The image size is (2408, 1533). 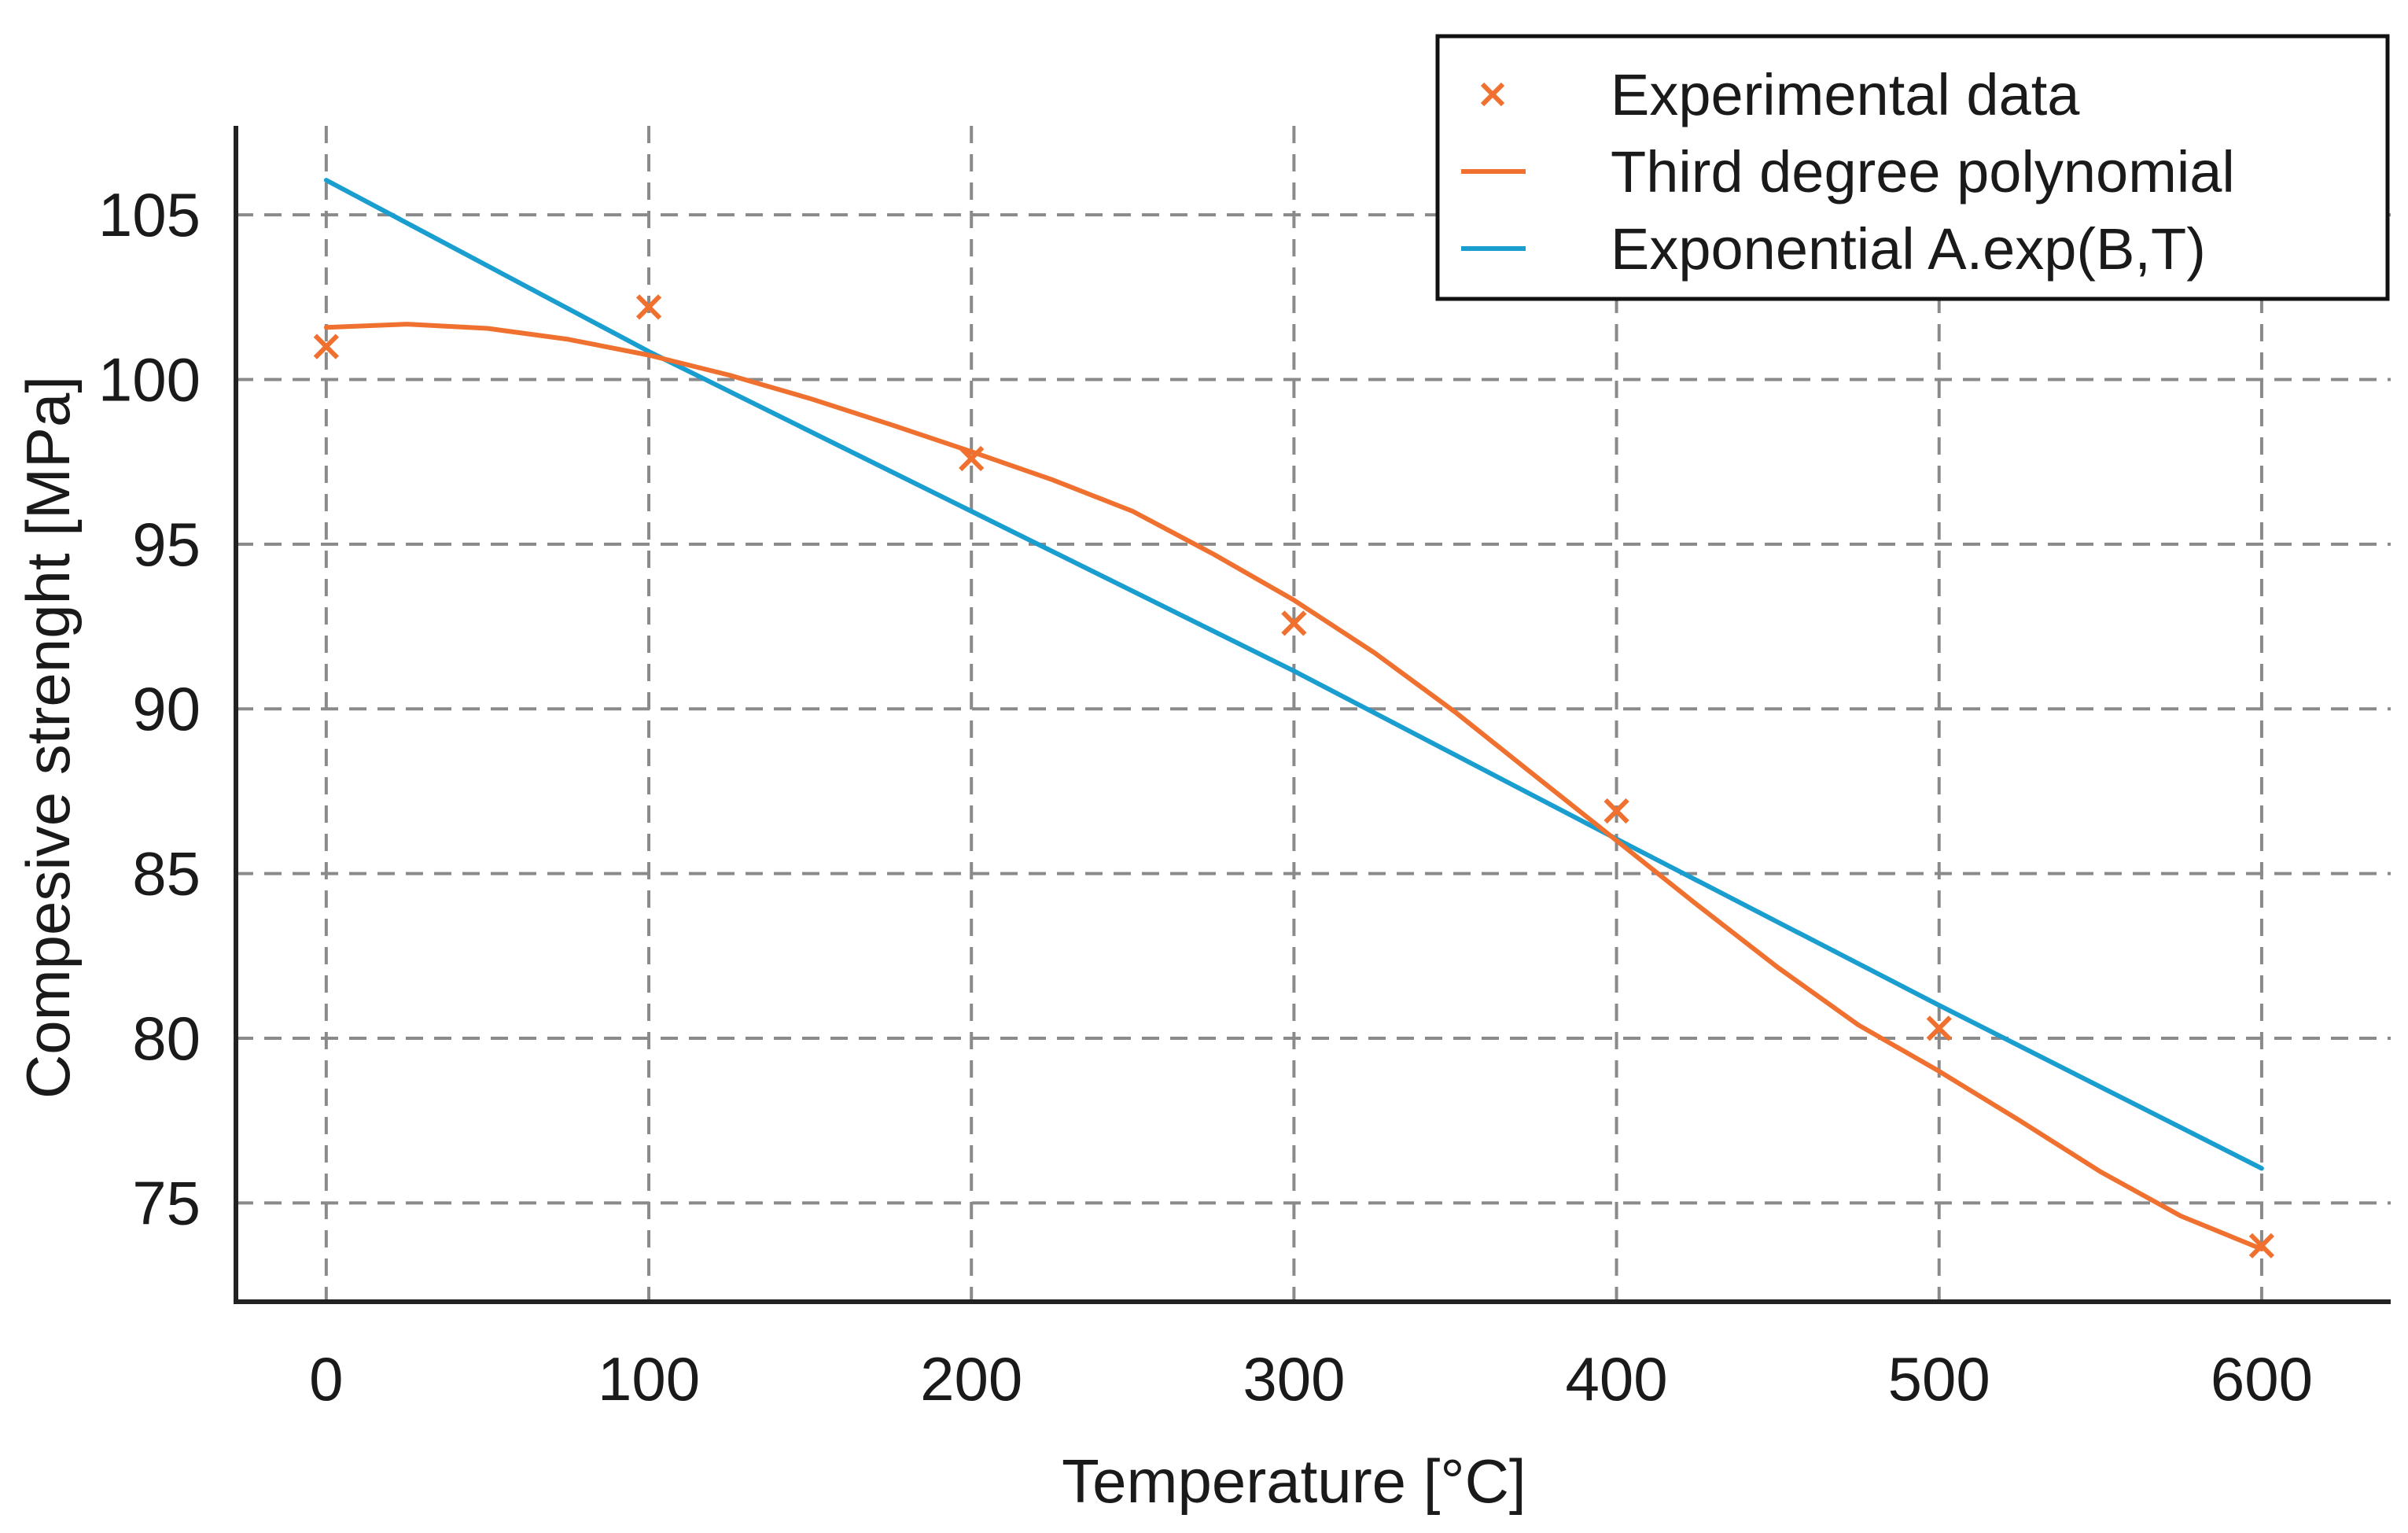 I want to click on legend-item: Experimental data, so click(x=1780, y=94).